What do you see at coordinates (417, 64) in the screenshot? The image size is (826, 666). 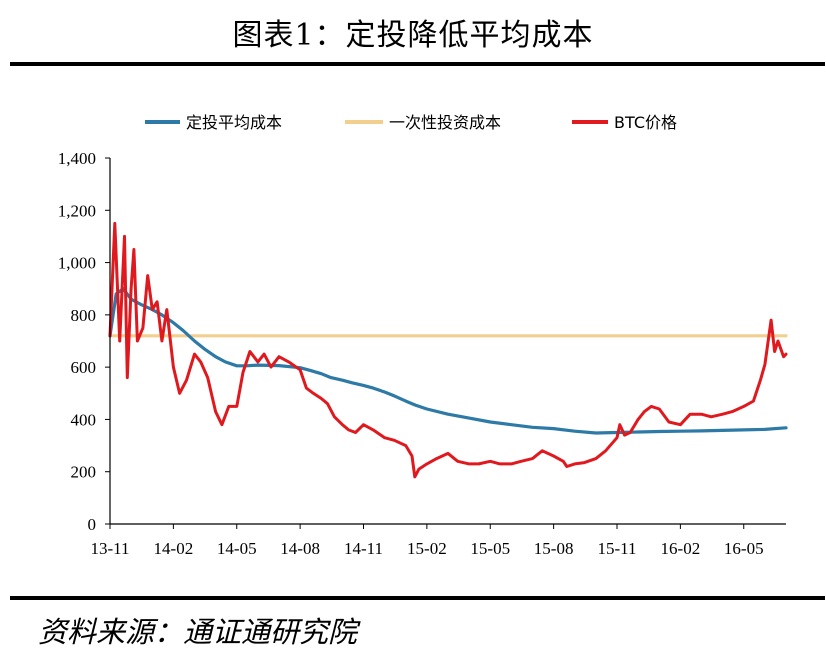 I see `top-rule` at bounding box center [417, 64].